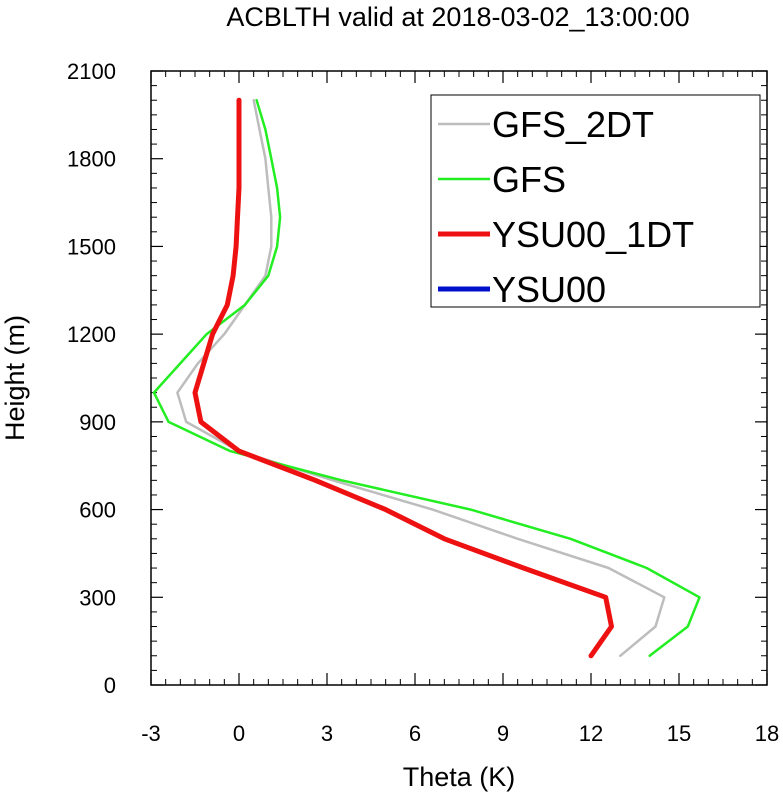  What do you see at coordinates (459, 777) in the screenshot?
I see `x-axis-title: Theta (K)` at bounding box center [459, 777].